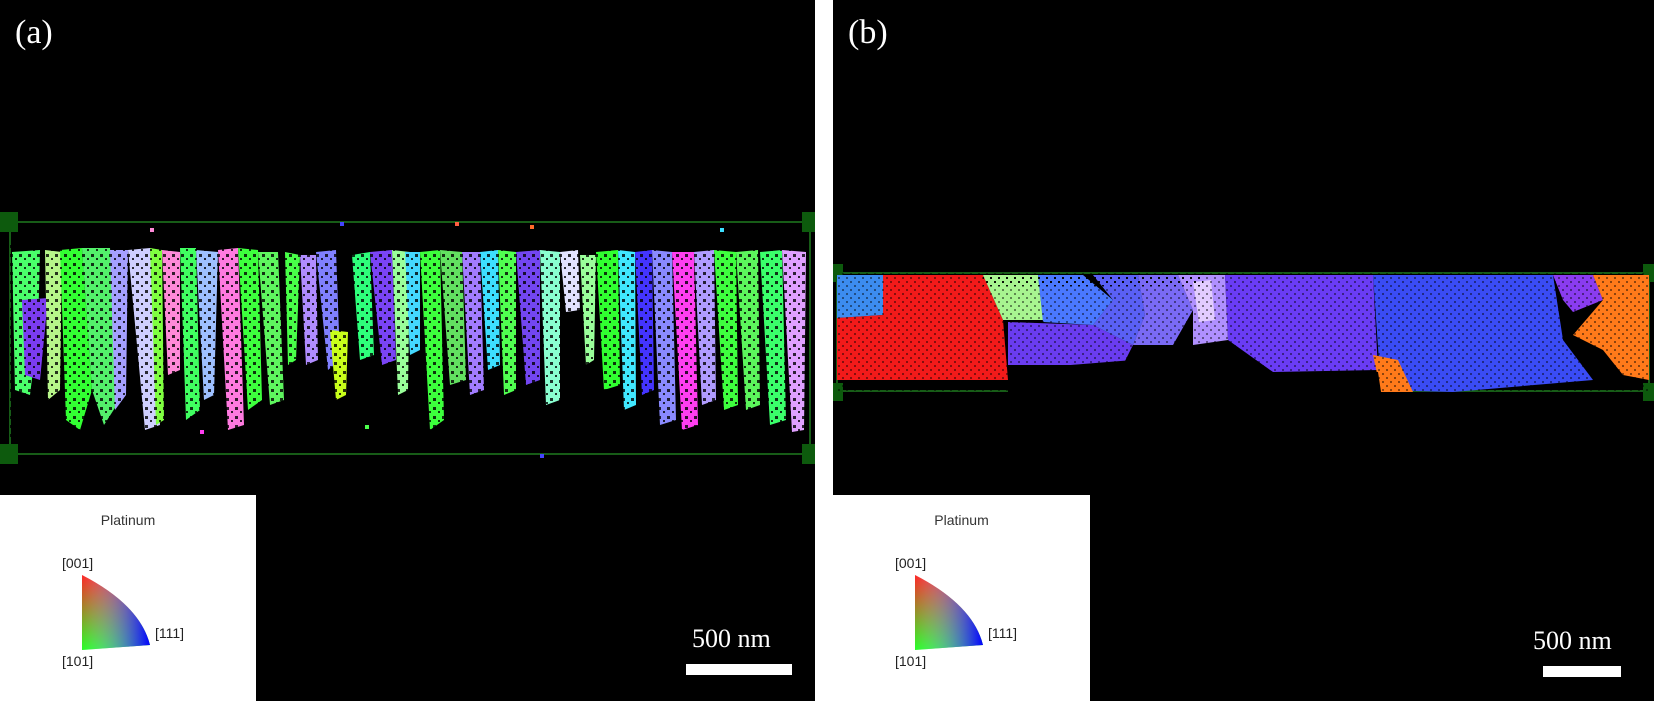  What do you see at coordinates (868, 32) in the screenshot?
I see `panel-label: (b)` at bounding box center [868, 32].